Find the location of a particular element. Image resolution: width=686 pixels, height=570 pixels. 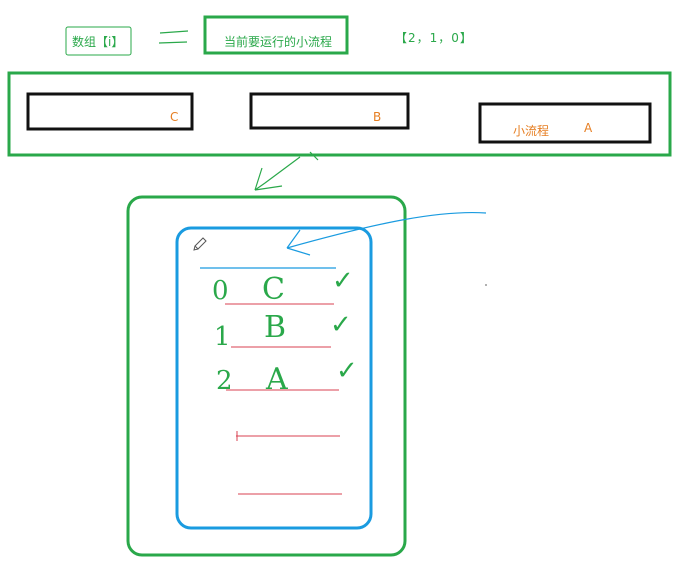

current-flow-box is located at coordinates (276, 35).